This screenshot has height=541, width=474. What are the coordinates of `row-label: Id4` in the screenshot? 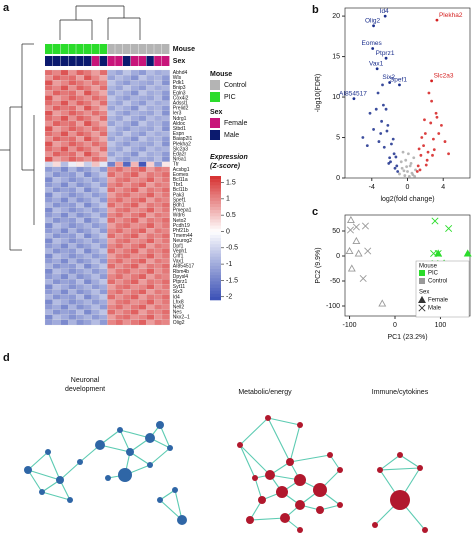 It's located at (176, 297).